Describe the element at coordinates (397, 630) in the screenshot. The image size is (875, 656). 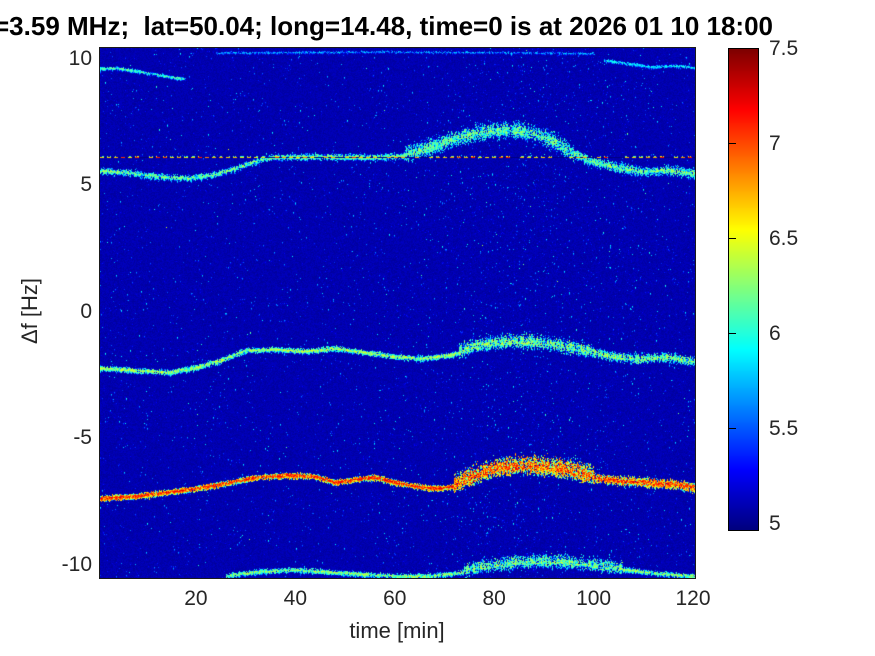
I see `x-axis-label: time [min]` at that location.